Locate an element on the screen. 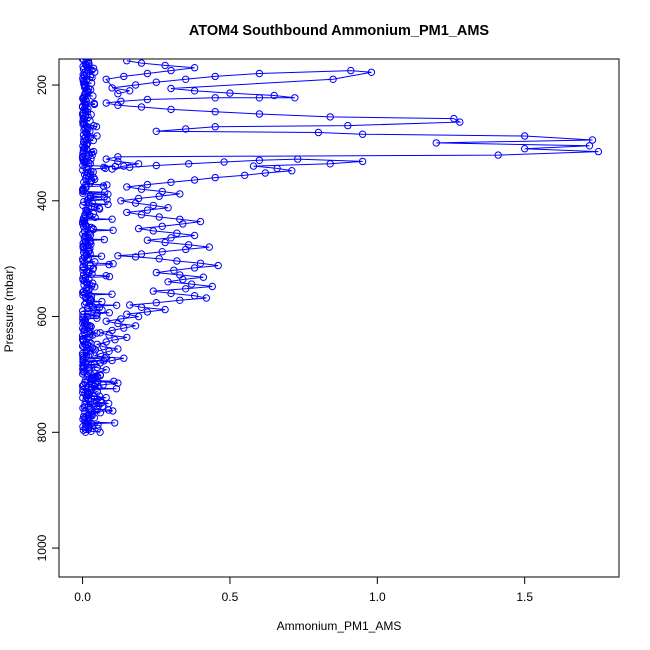 This screenshot has height=650, width=650. x-axis: 0.0 0.5 1.0 1.5 is located at coordinates (303, 590).